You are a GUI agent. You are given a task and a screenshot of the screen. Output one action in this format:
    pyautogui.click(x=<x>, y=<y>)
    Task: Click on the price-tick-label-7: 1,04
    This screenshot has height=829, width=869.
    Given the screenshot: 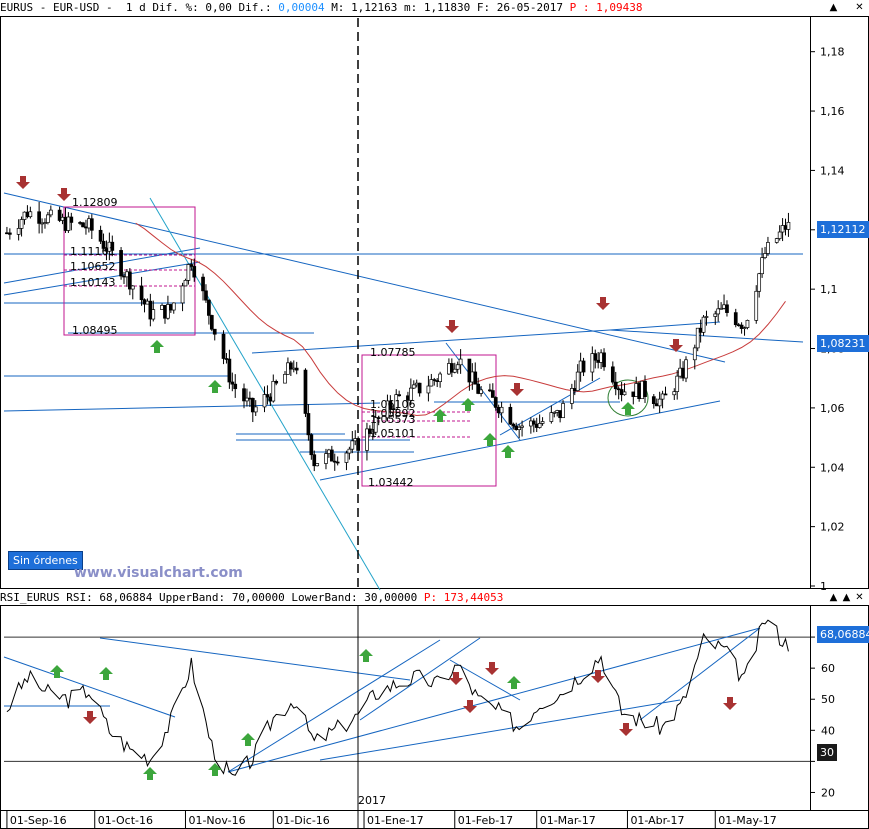 What is the action you would take?
    pyautogui.click(x=832, y=467)
    